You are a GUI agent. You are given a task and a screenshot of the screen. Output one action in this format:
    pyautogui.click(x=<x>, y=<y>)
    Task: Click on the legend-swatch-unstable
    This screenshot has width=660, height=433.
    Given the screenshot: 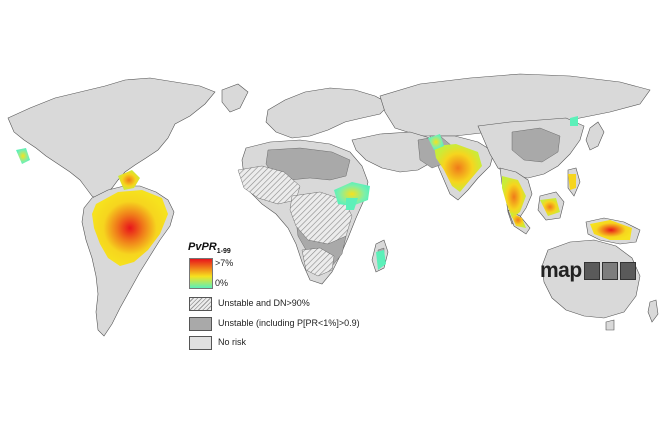 What is the action you would take?
    pyautogui.click(x=200, y=324)
    